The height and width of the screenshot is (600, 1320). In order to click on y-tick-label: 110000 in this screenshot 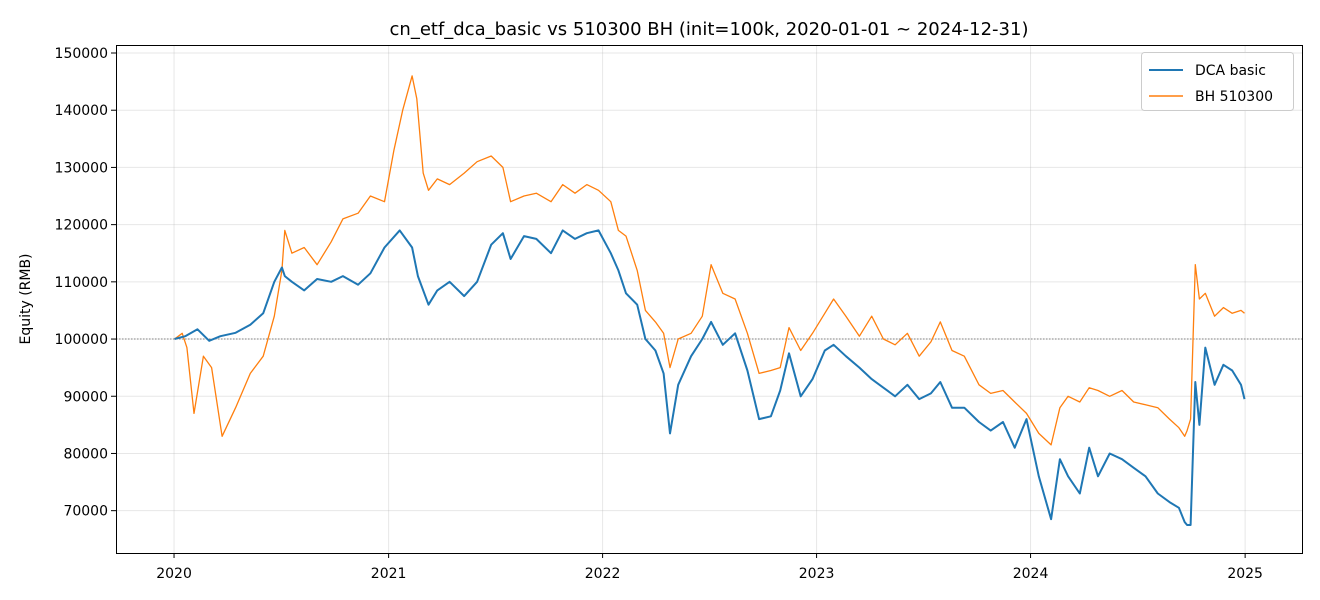, I will do `click(81, 283)`.